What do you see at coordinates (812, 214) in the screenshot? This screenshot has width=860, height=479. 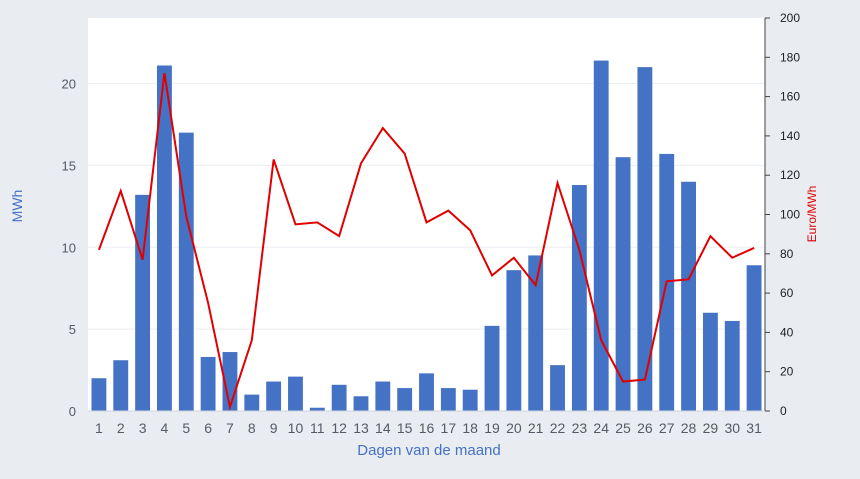 I see `y2-axis-title: Euro/MWh` at bounding box center [812, 214].